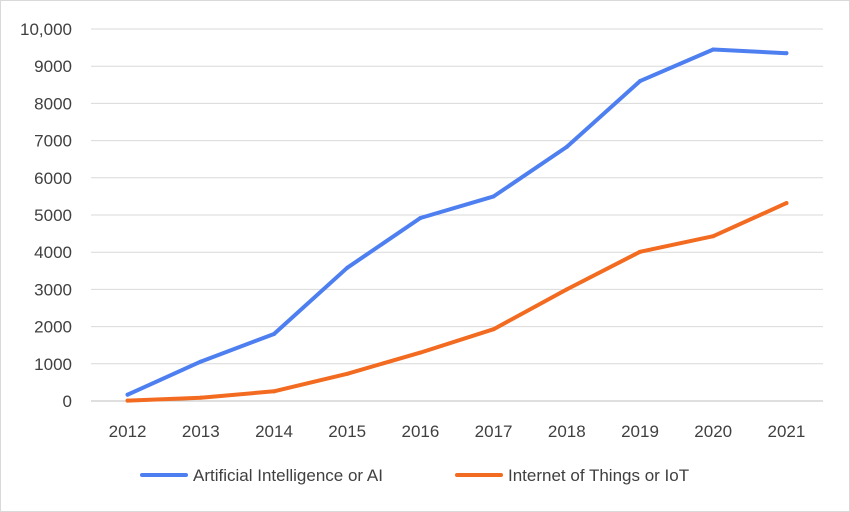  What do you see at coordinates (786, 431) in the screenshot?
I see `x-tick-label: 2021` at bounding box center [786, 431].